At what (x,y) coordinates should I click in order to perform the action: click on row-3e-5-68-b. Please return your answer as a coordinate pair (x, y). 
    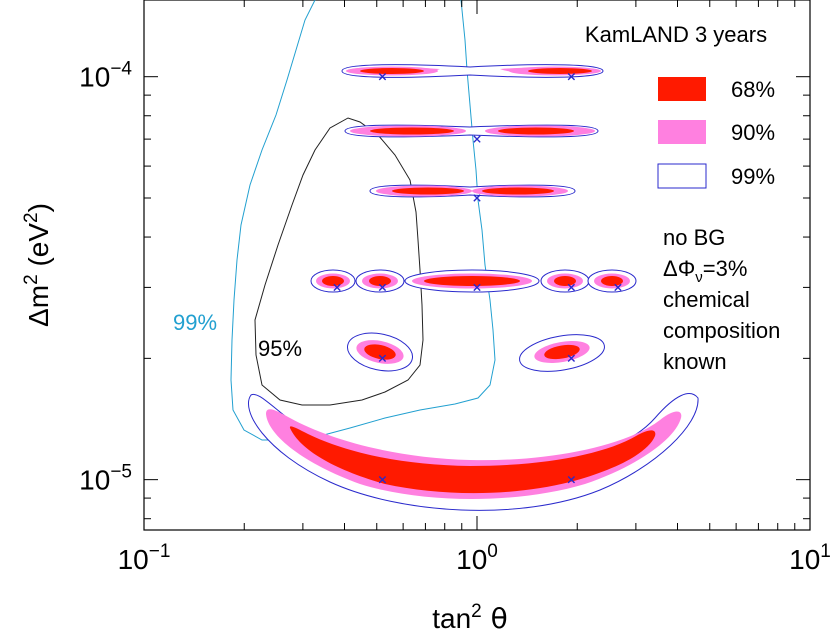
    Looking at the image, I should click on (380, 281).